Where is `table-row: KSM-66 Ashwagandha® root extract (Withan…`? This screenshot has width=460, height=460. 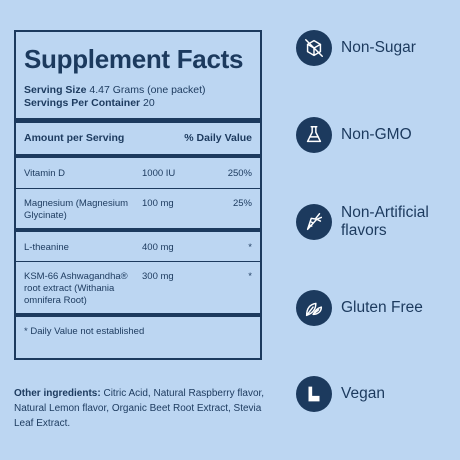 table-row: KSM-66 Ashwagandha® root extract (Withan… is located at coordinates (138, 289).